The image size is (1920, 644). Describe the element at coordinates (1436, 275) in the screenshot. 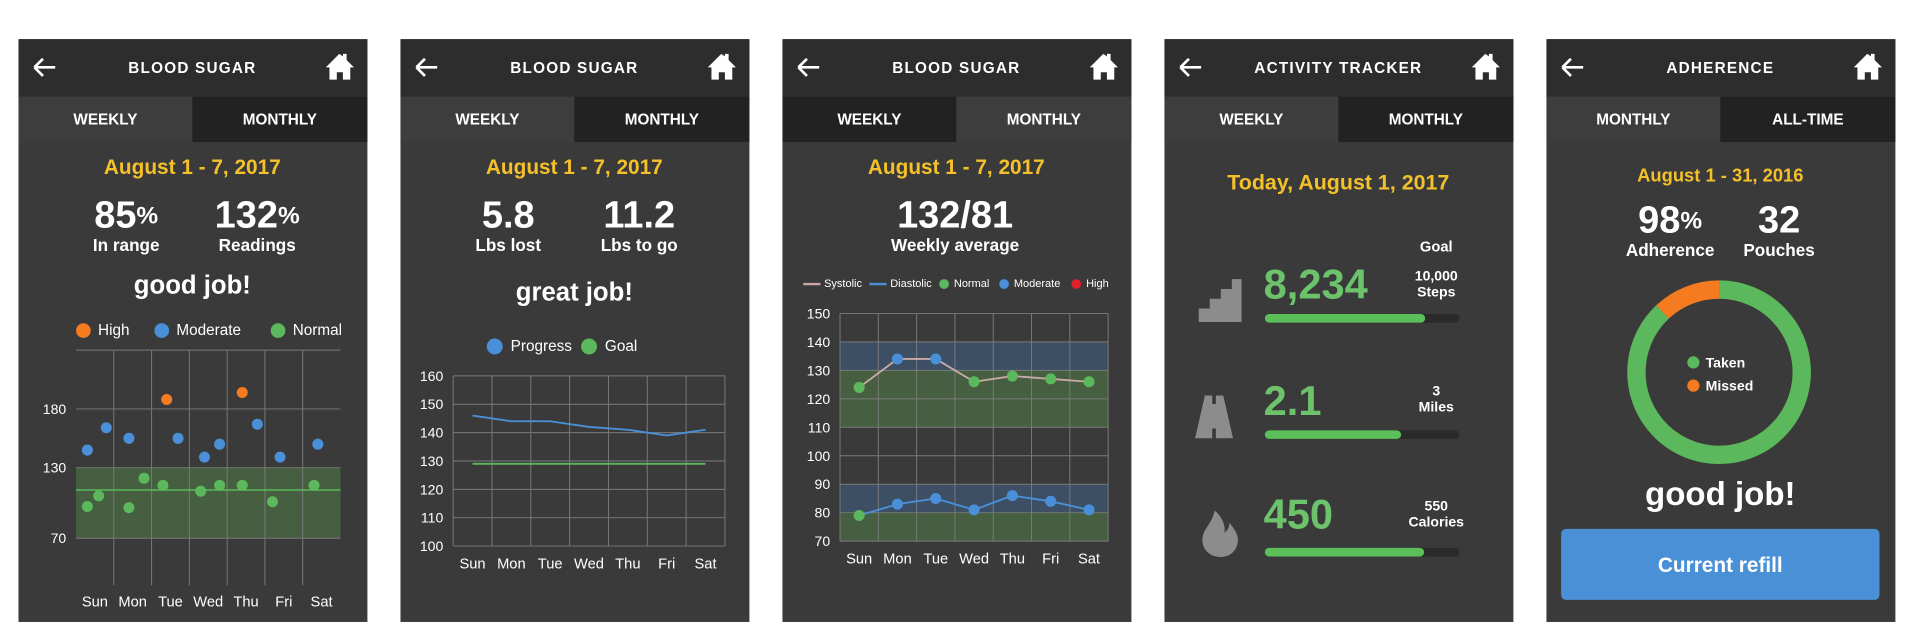

I see `goal-value: 10,000` at that location.